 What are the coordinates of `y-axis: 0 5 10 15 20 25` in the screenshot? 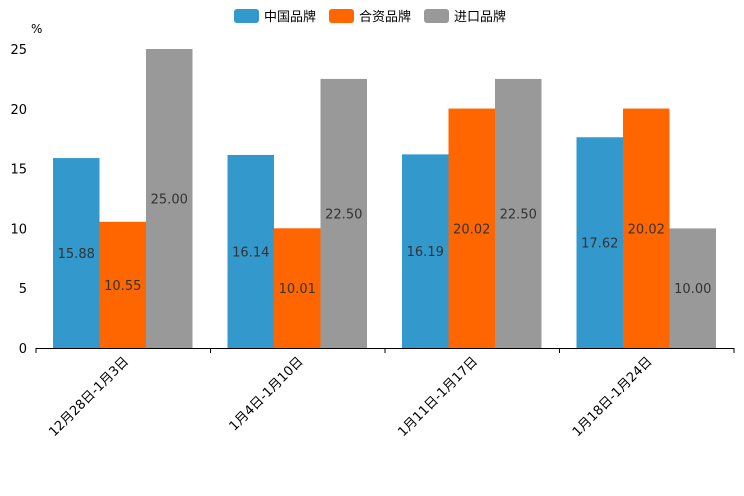 It's located at (18, 200).